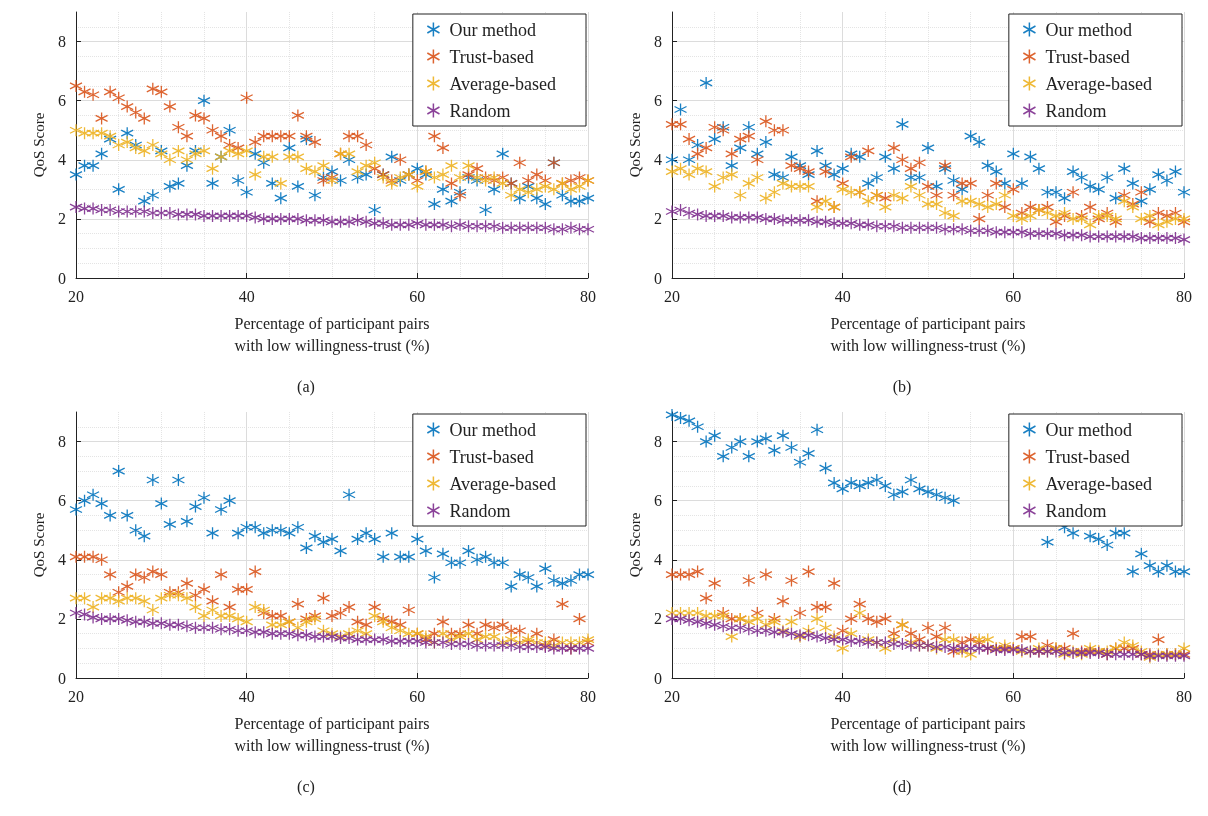 The height and width of the screenshot is (816, 1208). What do you see at coordinates (306, 386) in the screenshot?
I see `text: (a)` at bounding box center [306, 386].